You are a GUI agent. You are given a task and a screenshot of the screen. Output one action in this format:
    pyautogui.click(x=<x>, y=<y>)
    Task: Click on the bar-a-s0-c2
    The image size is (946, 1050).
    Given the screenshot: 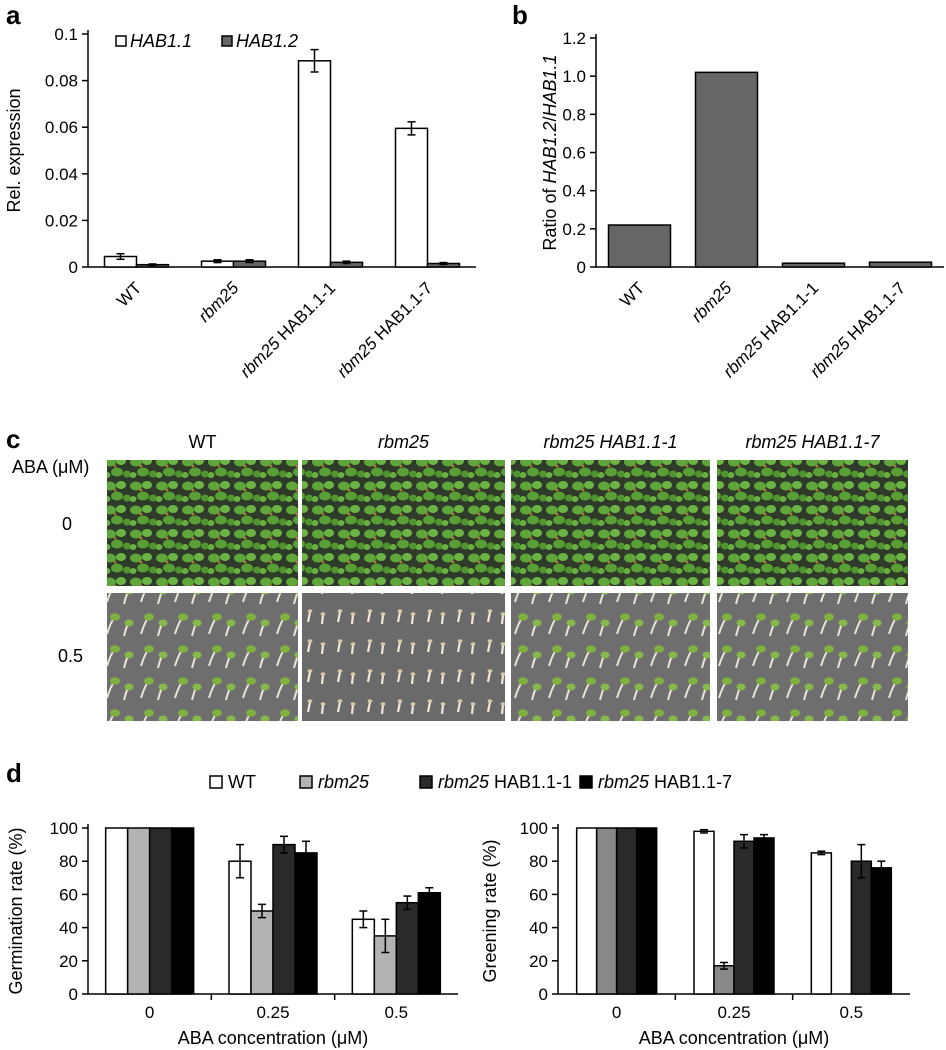 What is the action you would take?
    pyautogui.click(x=314, y=164)
    